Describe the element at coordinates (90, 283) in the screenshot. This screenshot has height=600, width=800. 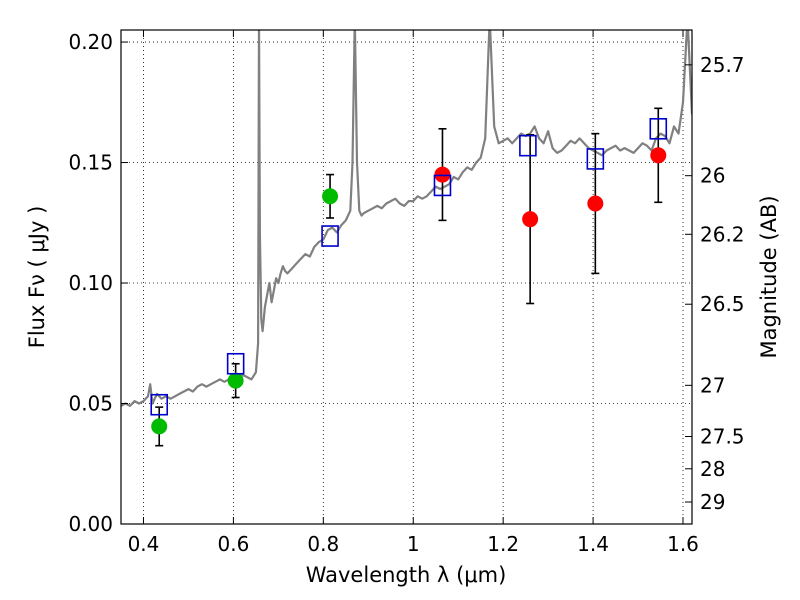
I see `y-tick-label: 0.10` at that location.